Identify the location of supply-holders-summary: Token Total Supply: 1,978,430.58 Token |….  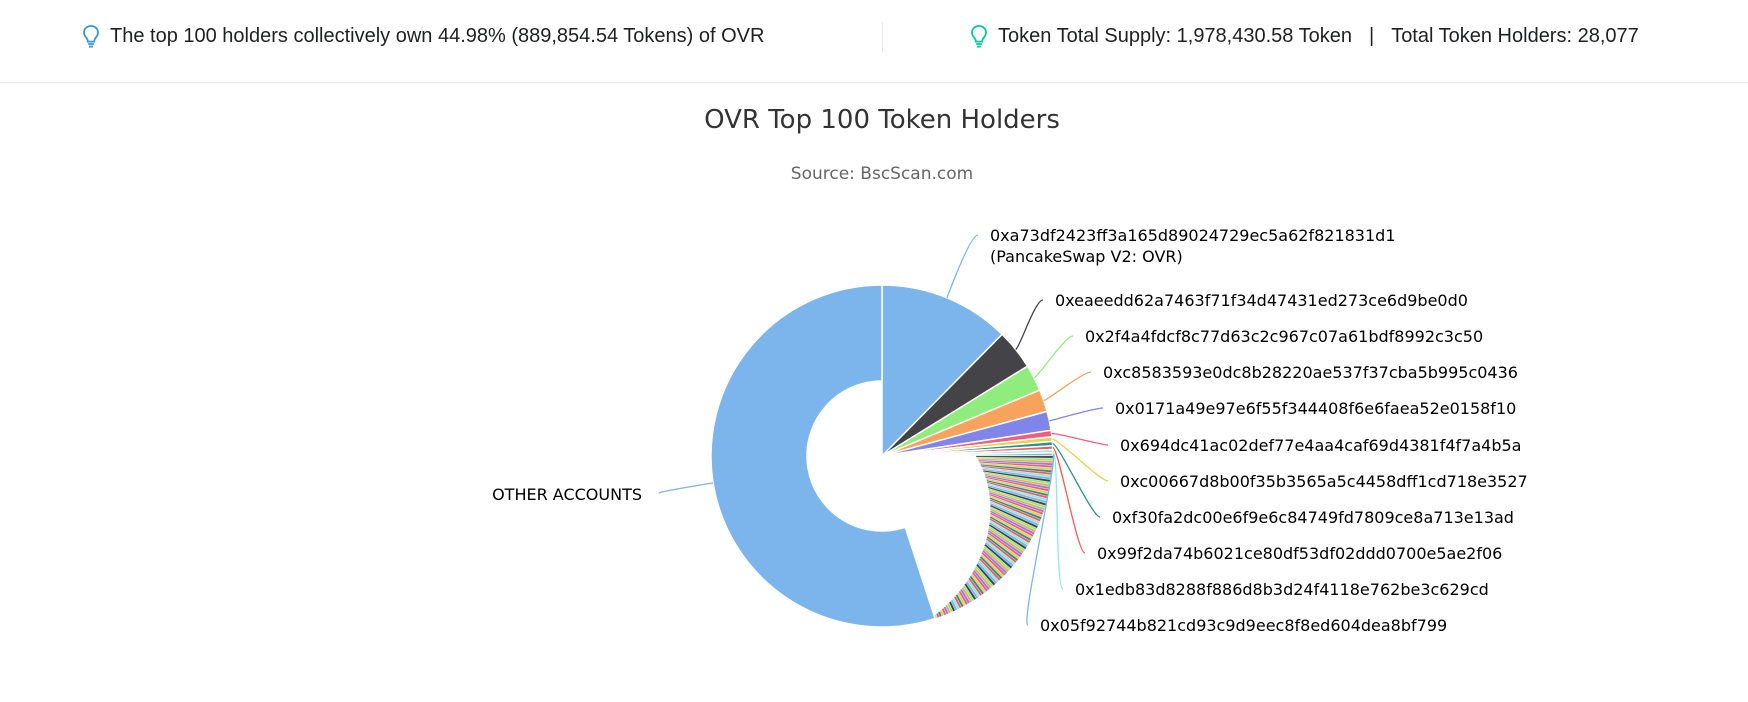
(1304, 36).